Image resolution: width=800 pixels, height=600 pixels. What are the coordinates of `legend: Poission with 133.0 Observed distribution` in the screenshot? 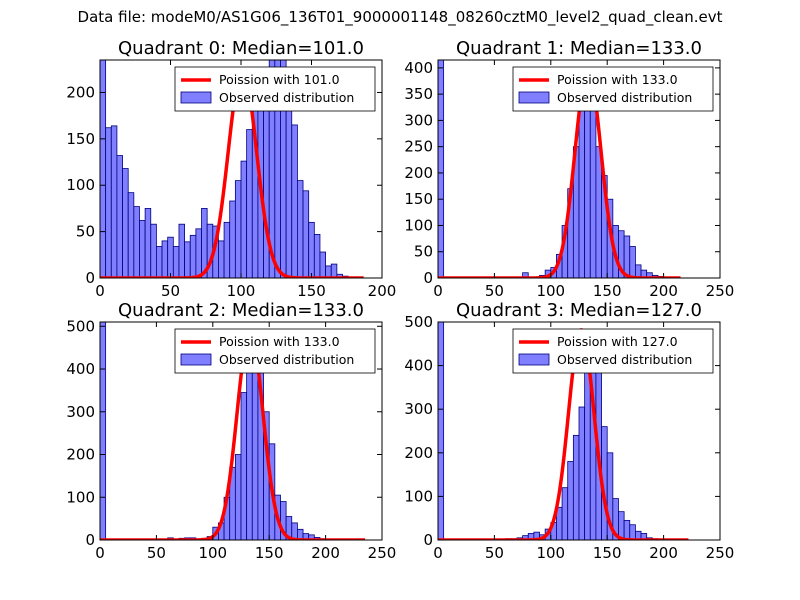 It's located at (613, 89).